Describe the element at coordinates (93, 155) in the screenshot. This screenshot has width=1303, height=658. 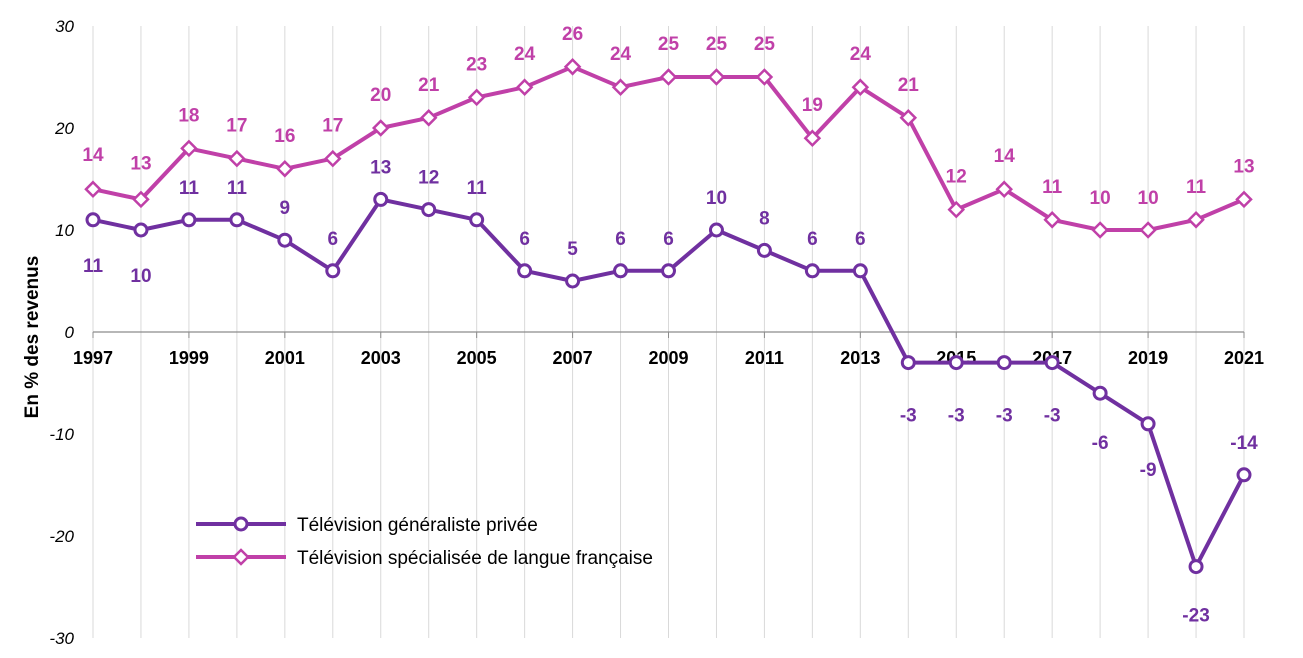
I see `data-label-specialisee-1997: 14` at that location.